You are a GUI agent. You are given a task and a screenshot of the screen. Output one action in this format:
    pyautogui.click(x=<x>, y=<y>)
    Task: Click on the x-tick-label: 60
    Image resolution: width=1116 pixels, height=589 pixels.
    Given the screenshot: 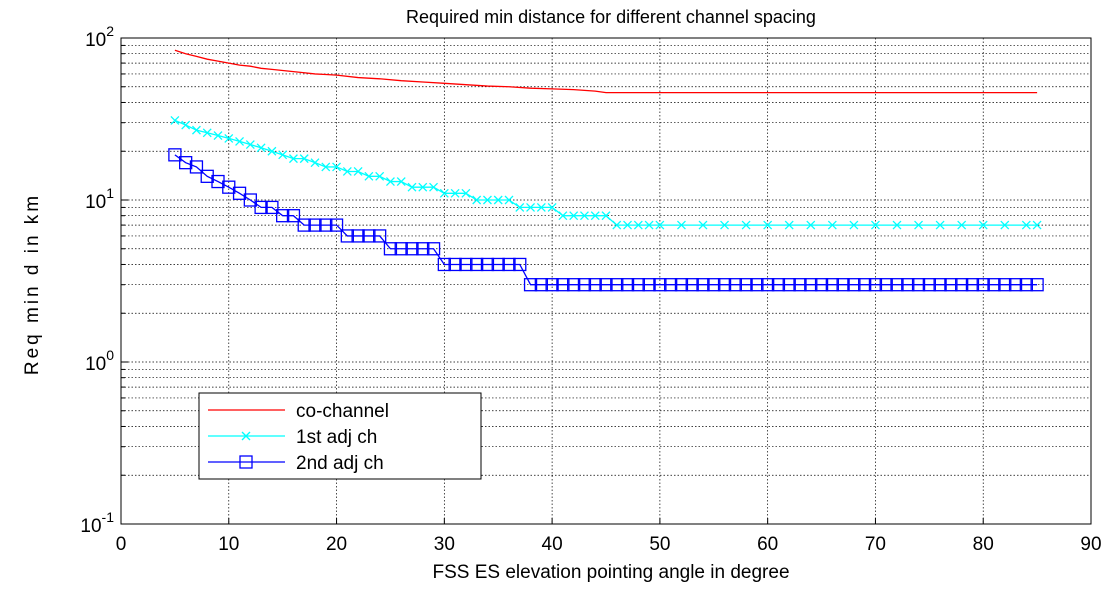 What is the action you would take?
    pyautogui.click(x=767, y=544)
    